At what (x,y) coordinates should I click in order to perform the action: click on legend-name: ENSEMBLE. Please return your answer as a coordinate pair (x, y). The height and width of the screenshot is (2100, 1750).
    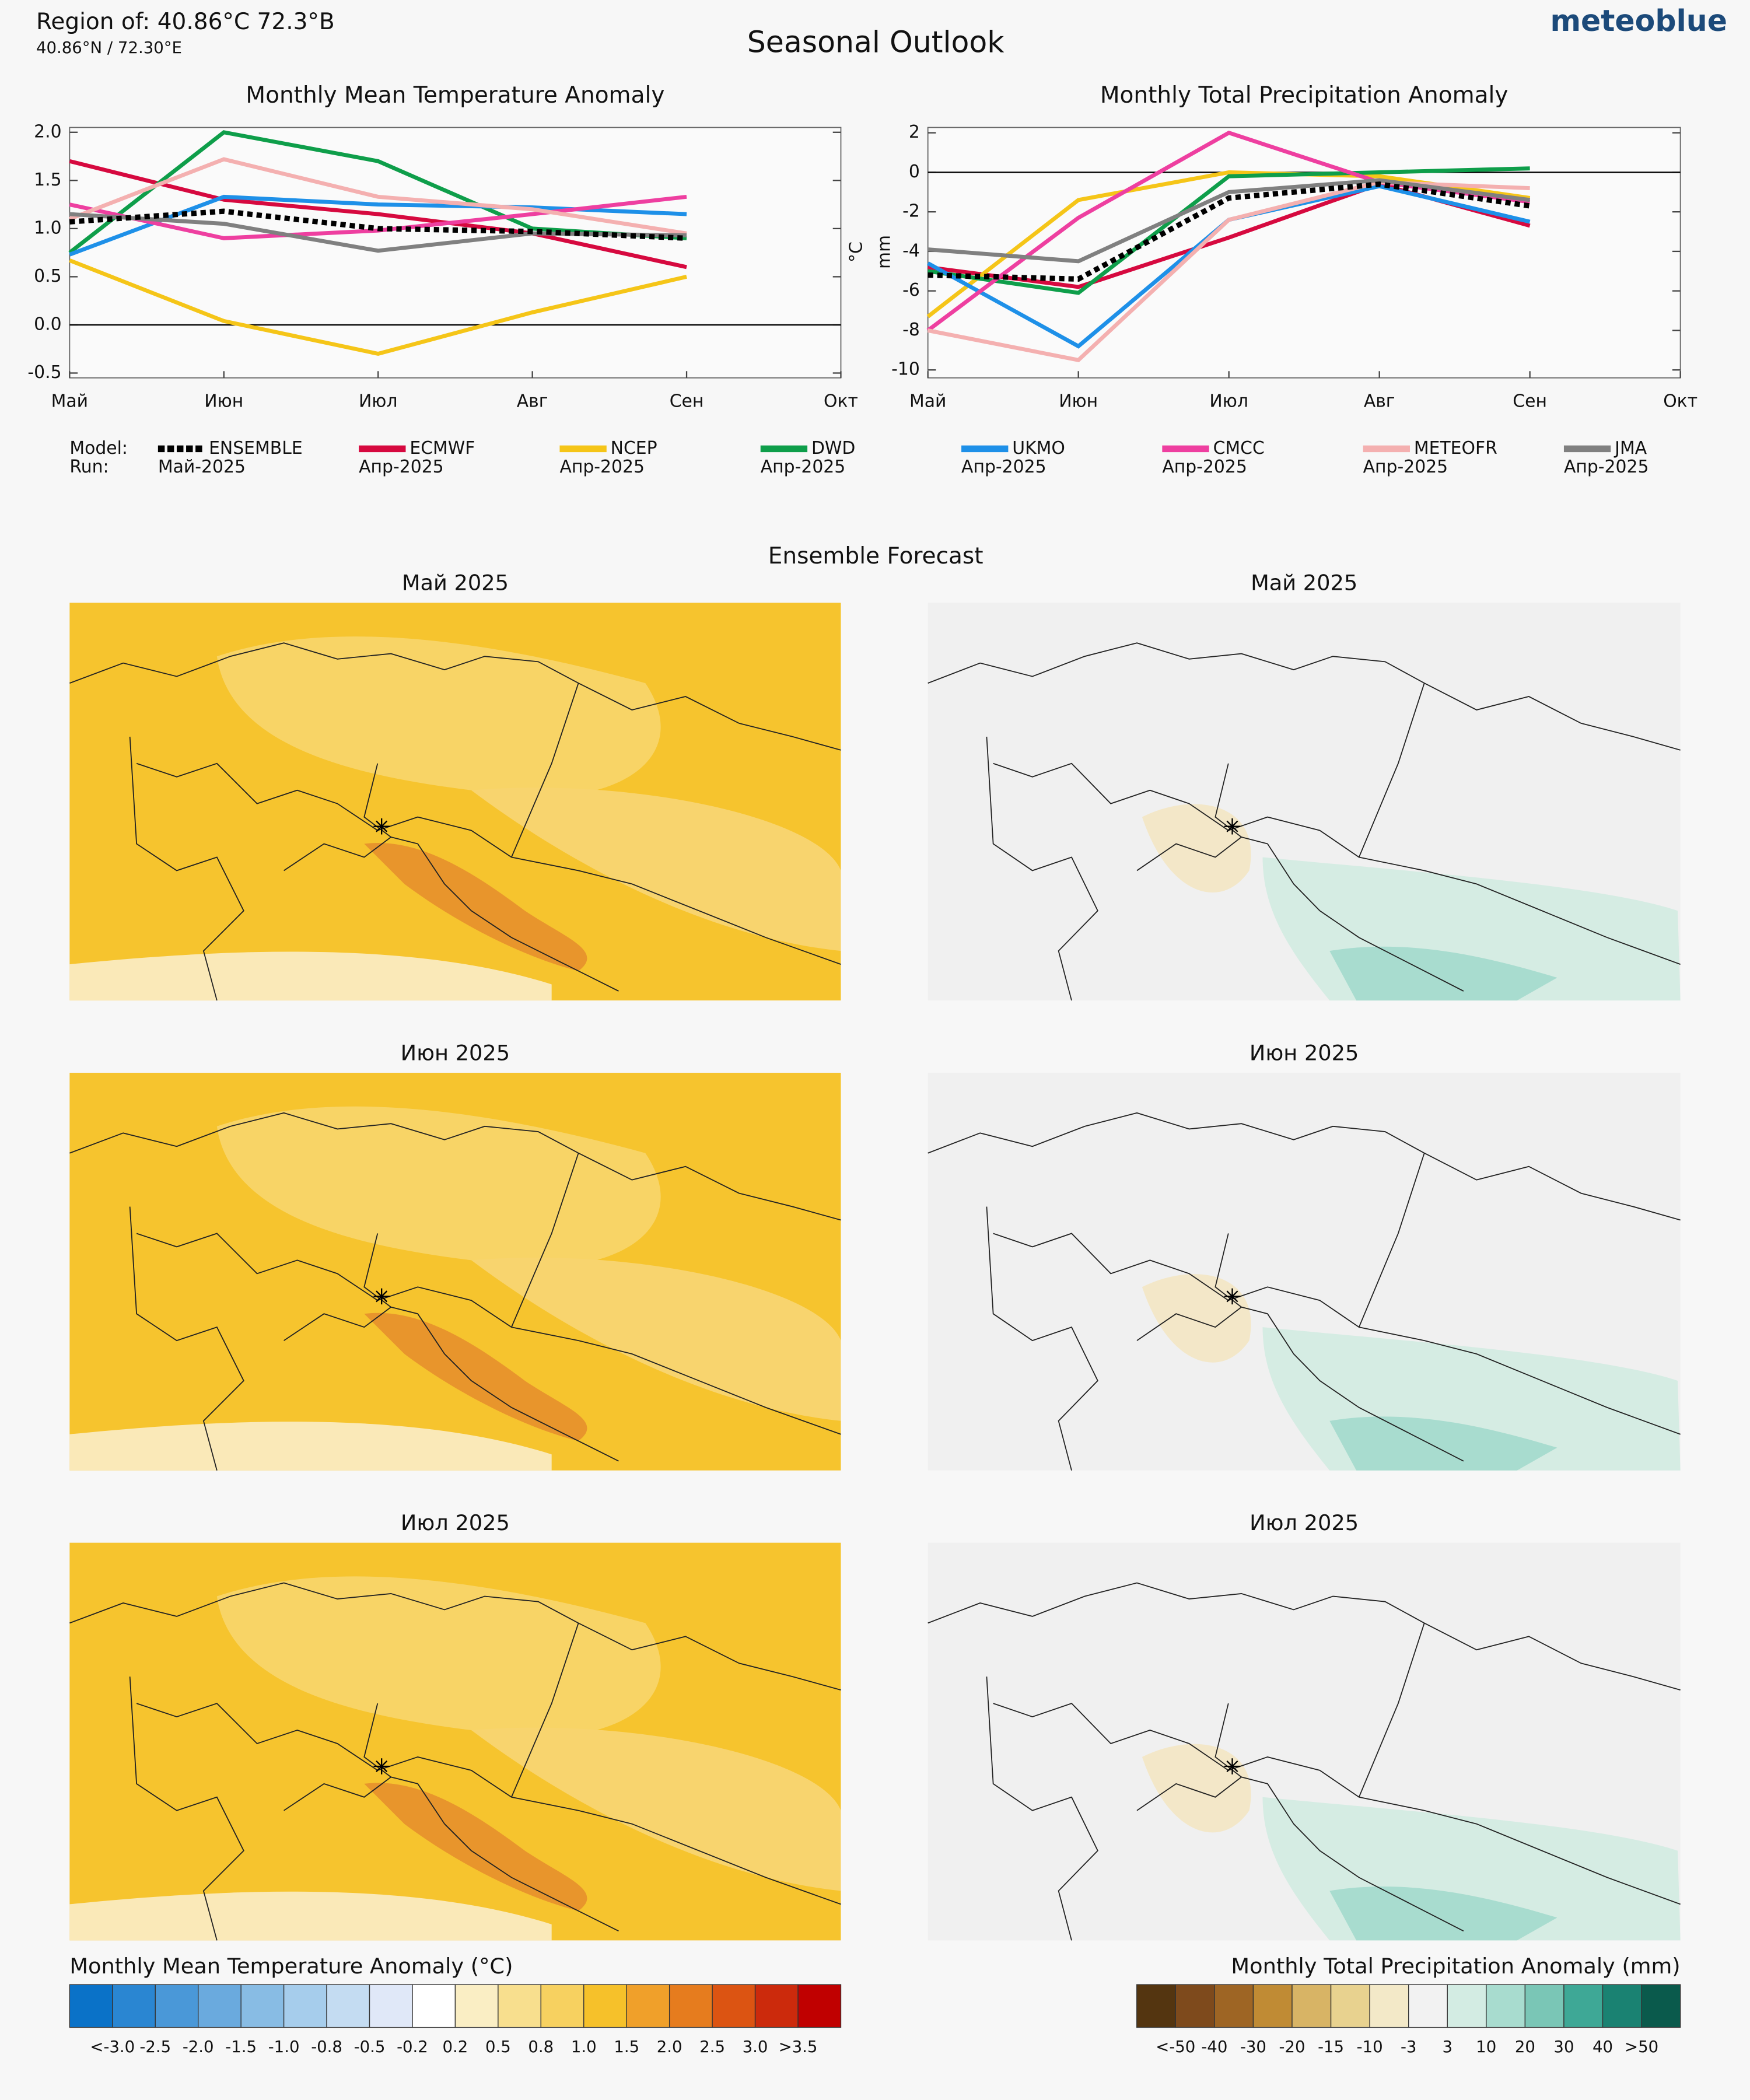
    Looking at the image, I should click on (256, 448).